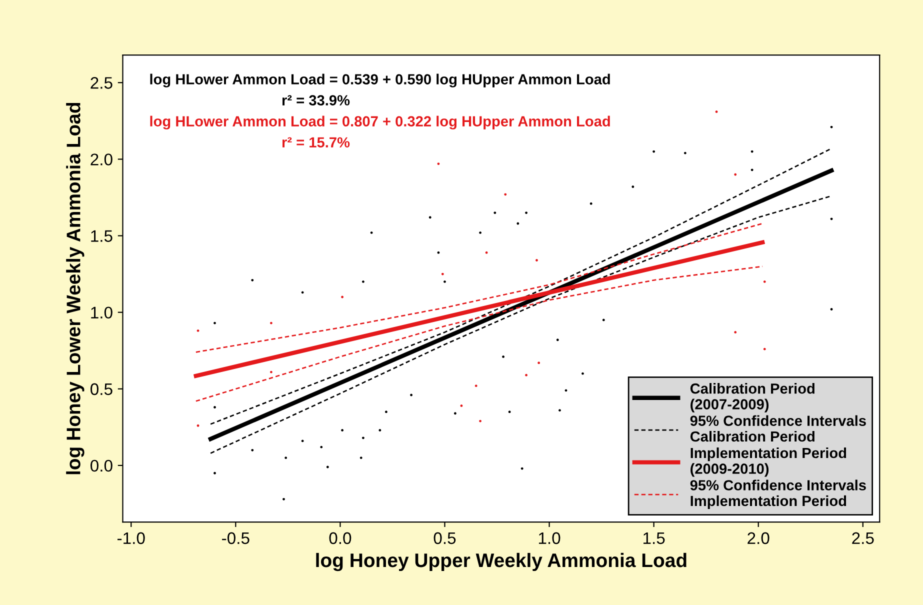  Describe the element at coordinates (549, 538) in the screenshot. I see `x-tick-label: 1.0` at that location.